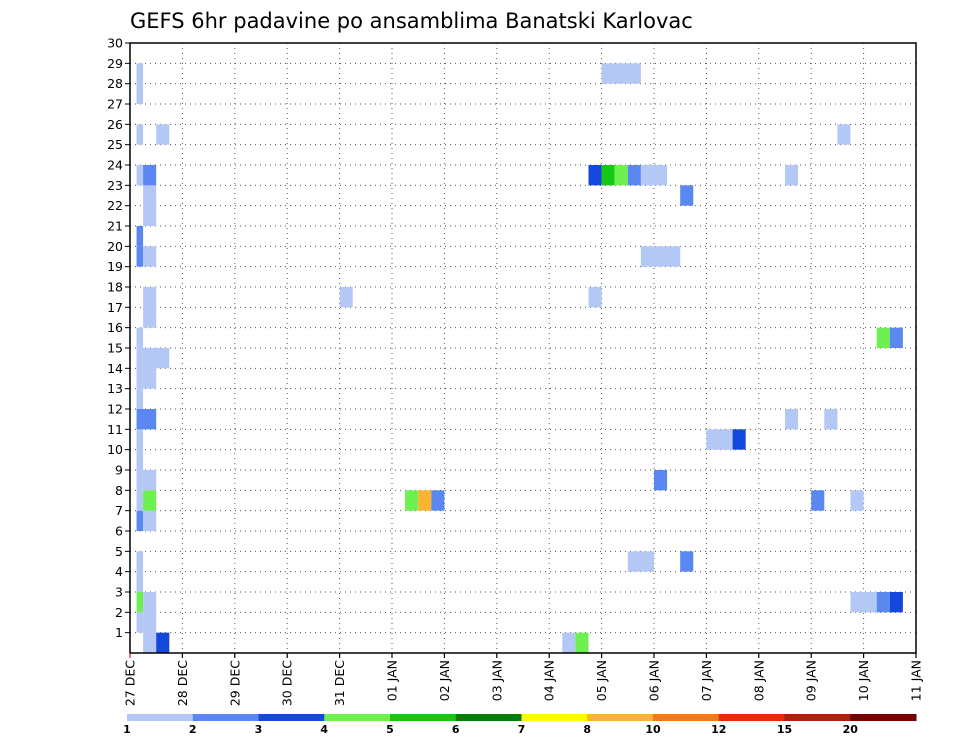 This screenshot has width=960, height=742. Describe the element at coordinates (851, 729) in the screenshot. I see `colorbar-label: 20` at that location.